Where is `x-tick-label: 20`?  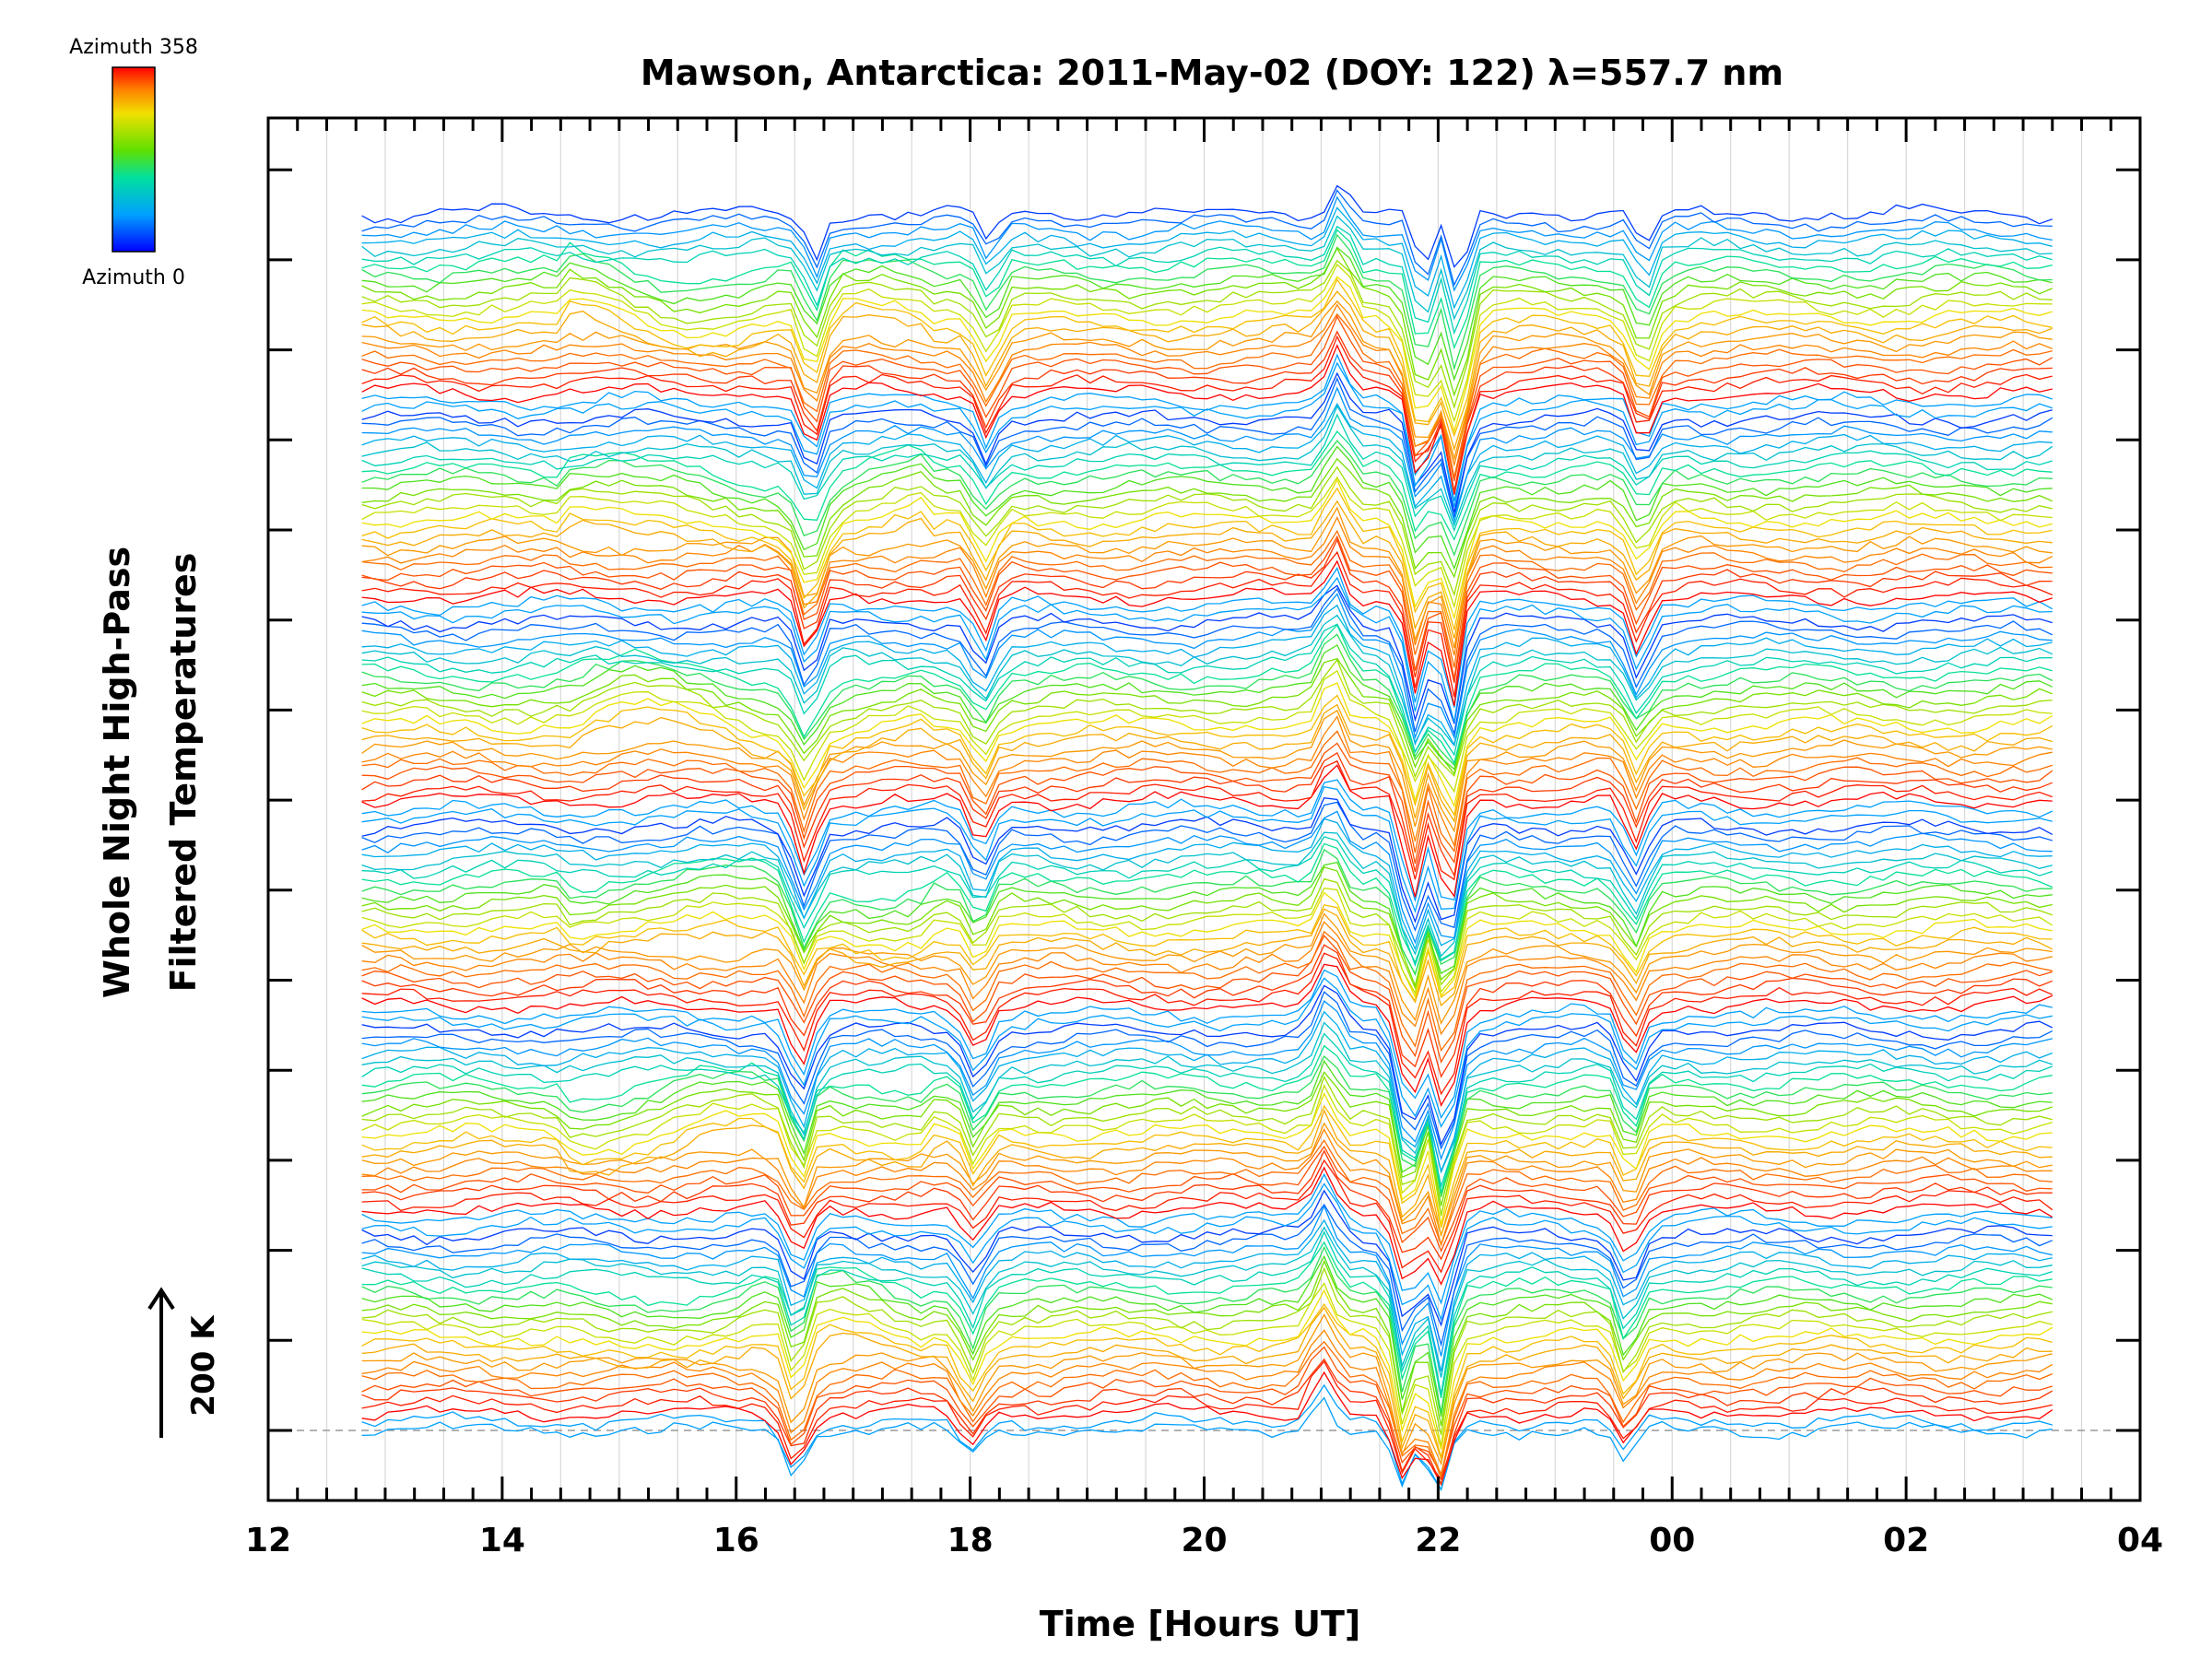
x-tick-label: 20 is located at coordinates (1204, 1540).